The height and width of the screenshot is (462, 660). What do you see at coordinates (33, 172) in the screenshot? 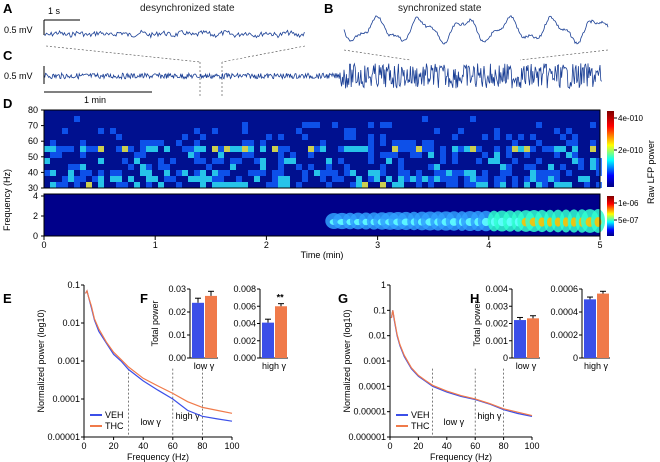
I see `spec-high-ytick: 40` at bounding box center [33, 172].